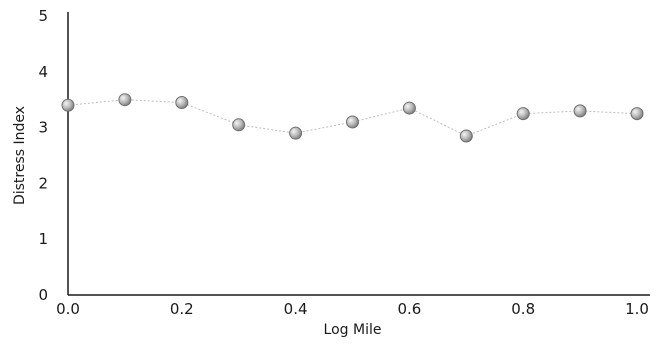  What do you see at coordinates (43, 295) in the screenshot?
I see `y-tick-label: 0` at bounding box center [43, 295].